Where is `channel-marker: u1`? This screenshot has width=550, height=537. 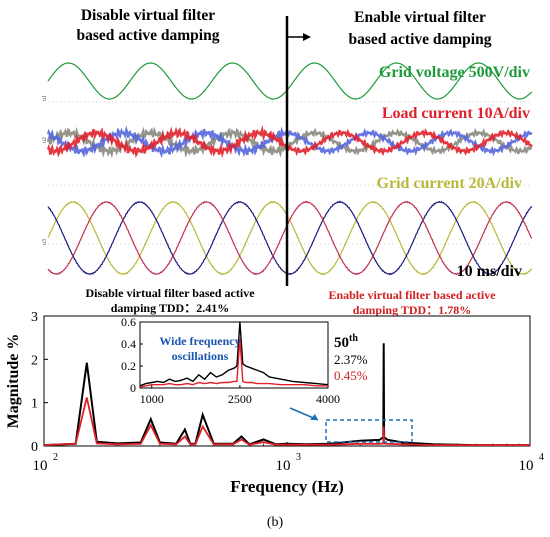 channel-marker: u1 is located at coordinates (45, 98).